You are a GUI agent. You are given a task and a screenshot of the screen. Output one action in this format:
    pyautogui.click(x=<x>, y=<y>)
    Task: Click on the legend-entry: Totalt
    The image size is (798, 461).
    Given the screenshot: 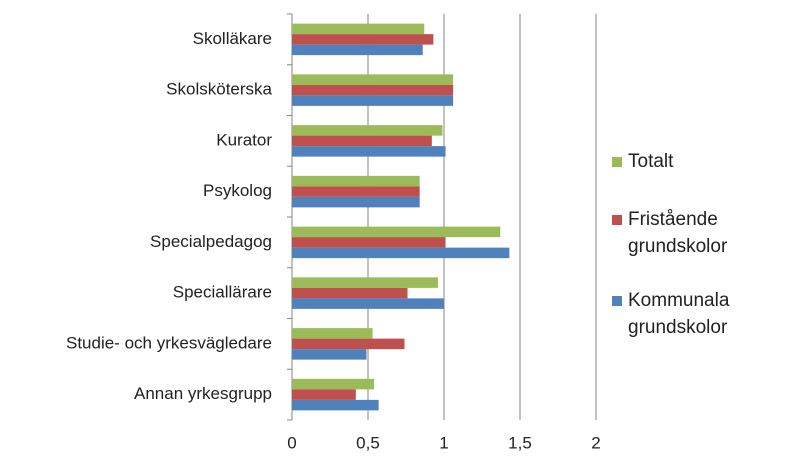 What is the action you would take?
    pyautogui.click(x=702, y=161)
    